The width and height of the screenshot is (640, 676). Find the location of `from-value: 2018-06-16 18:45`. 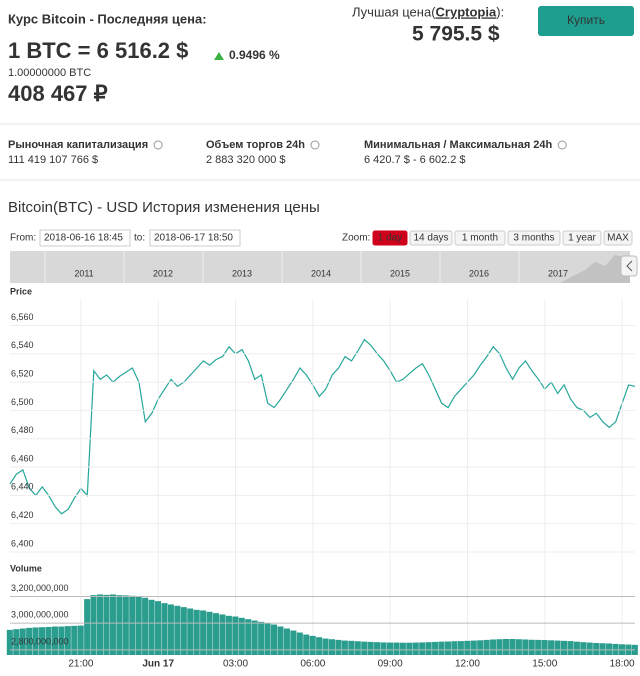

from-value: 2018-06-16 18:45 is located at coordinates (83, 238).